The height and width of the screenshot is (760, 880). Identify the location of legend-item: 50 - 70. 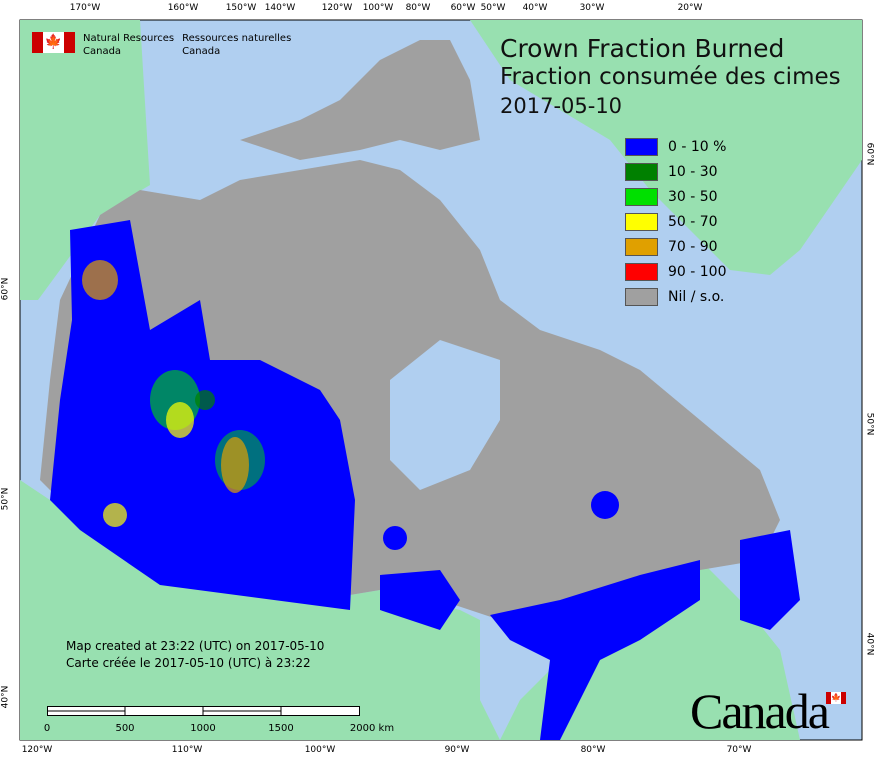
(676, 221).